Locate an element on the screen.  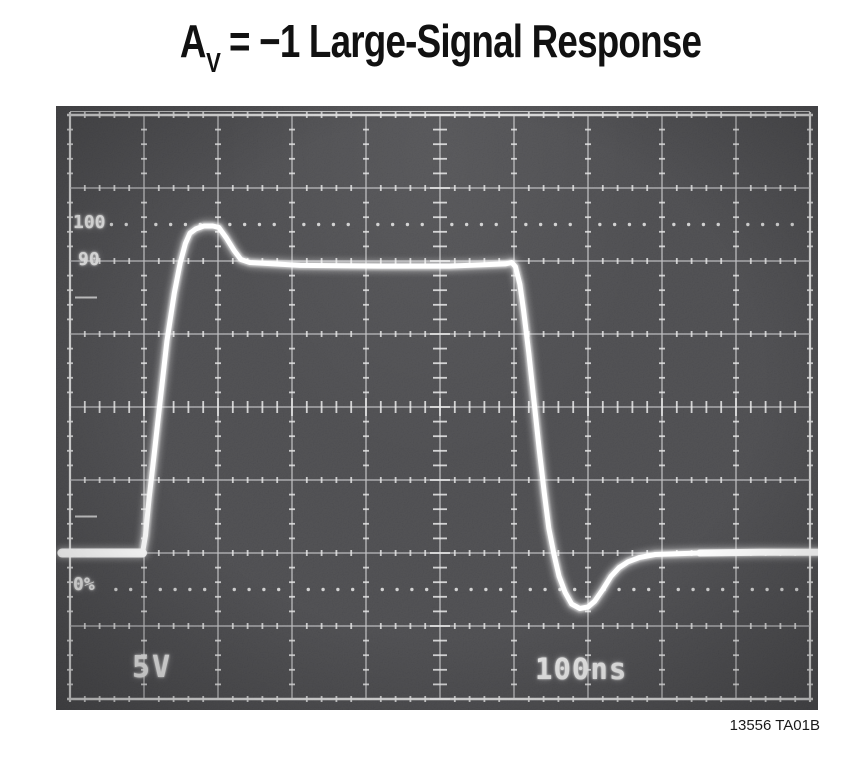
time-per-div-label: 100ns is located at coordinates (581, 669).